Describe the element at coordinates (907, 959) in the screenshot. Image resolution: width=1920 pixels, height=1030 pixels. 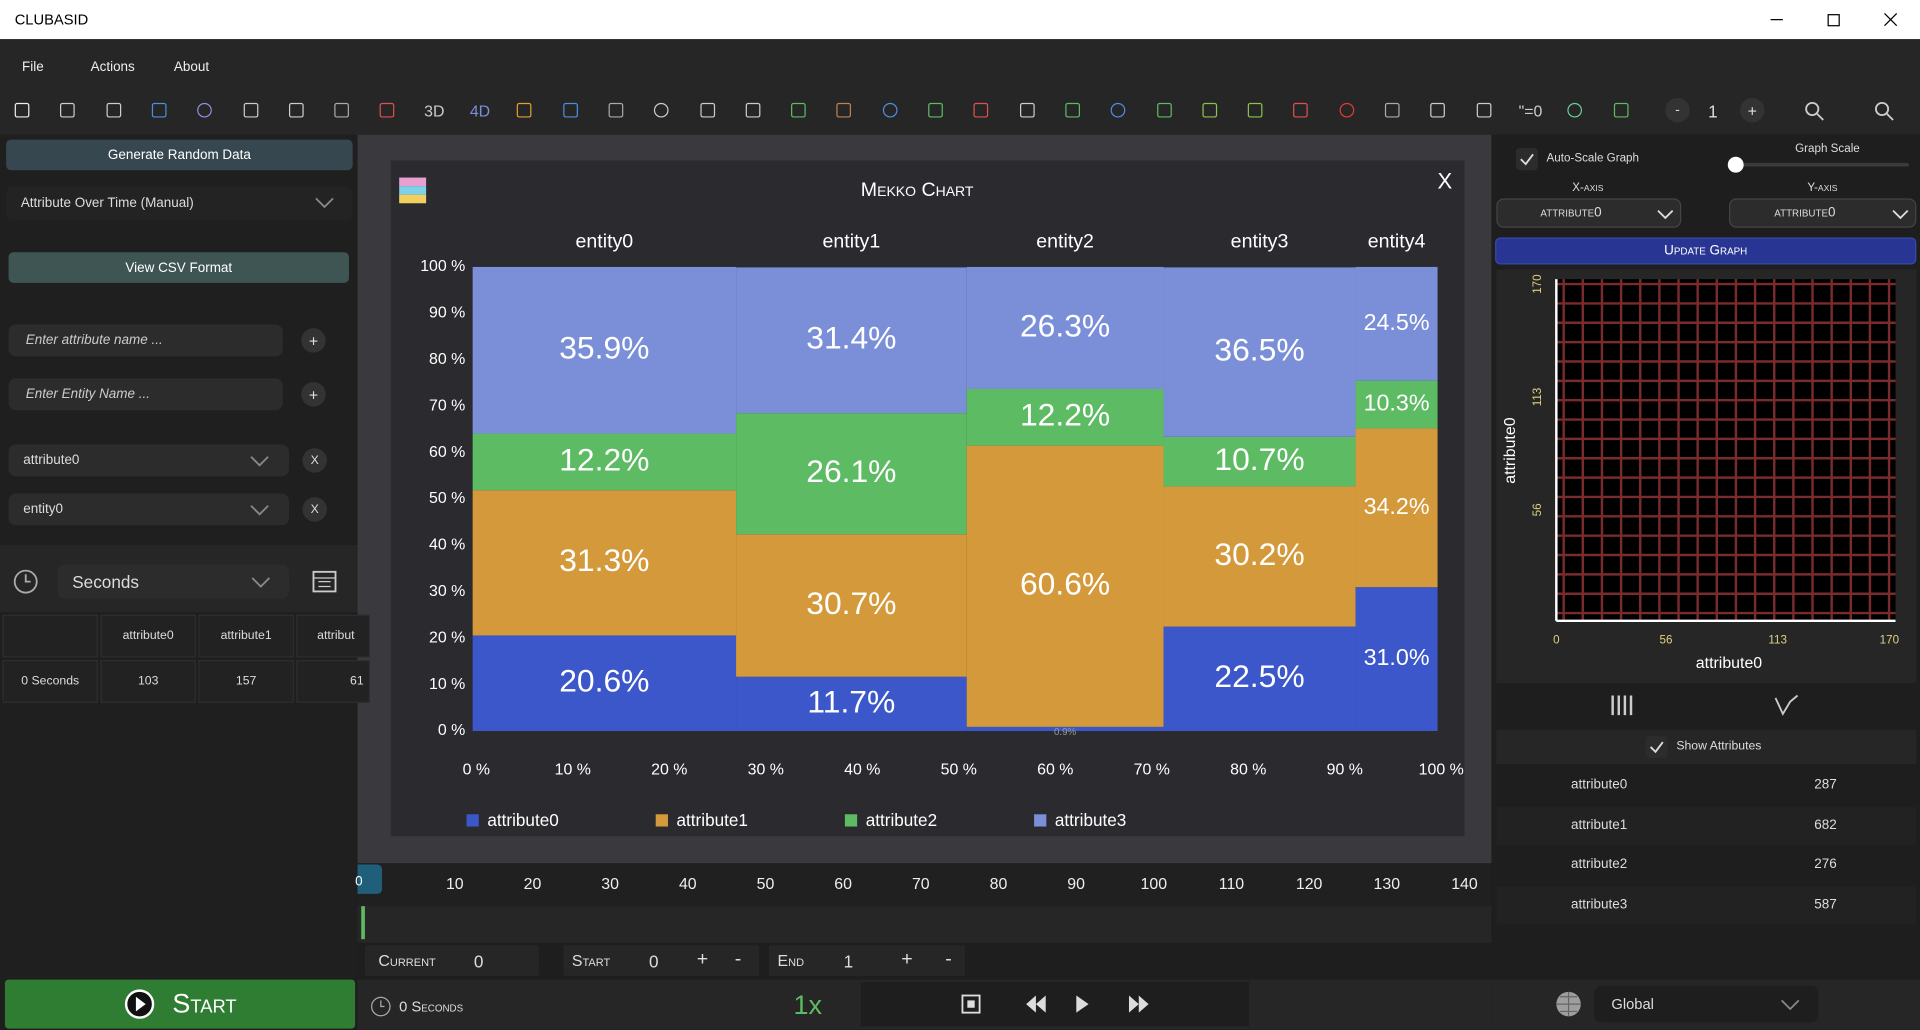
I see `end-plus: +` at that location.